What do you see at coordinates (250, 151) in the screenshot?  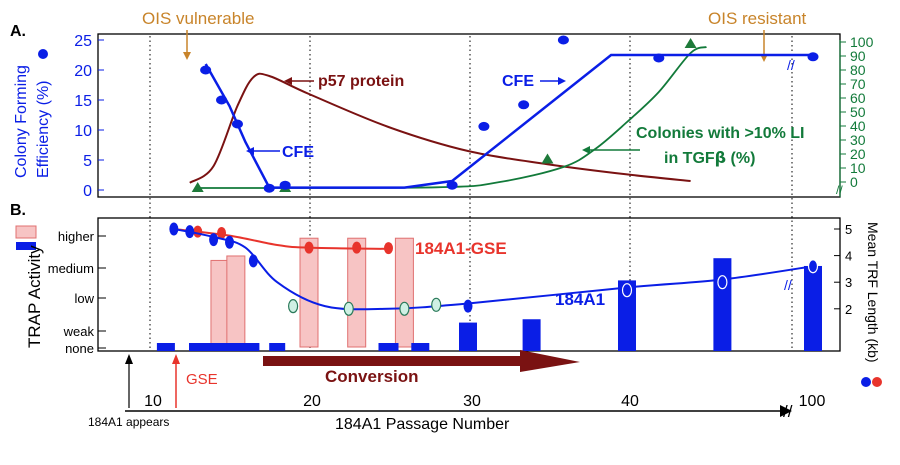 I see `cfe-mid-arrowhead` at bounding box center [250, 151].